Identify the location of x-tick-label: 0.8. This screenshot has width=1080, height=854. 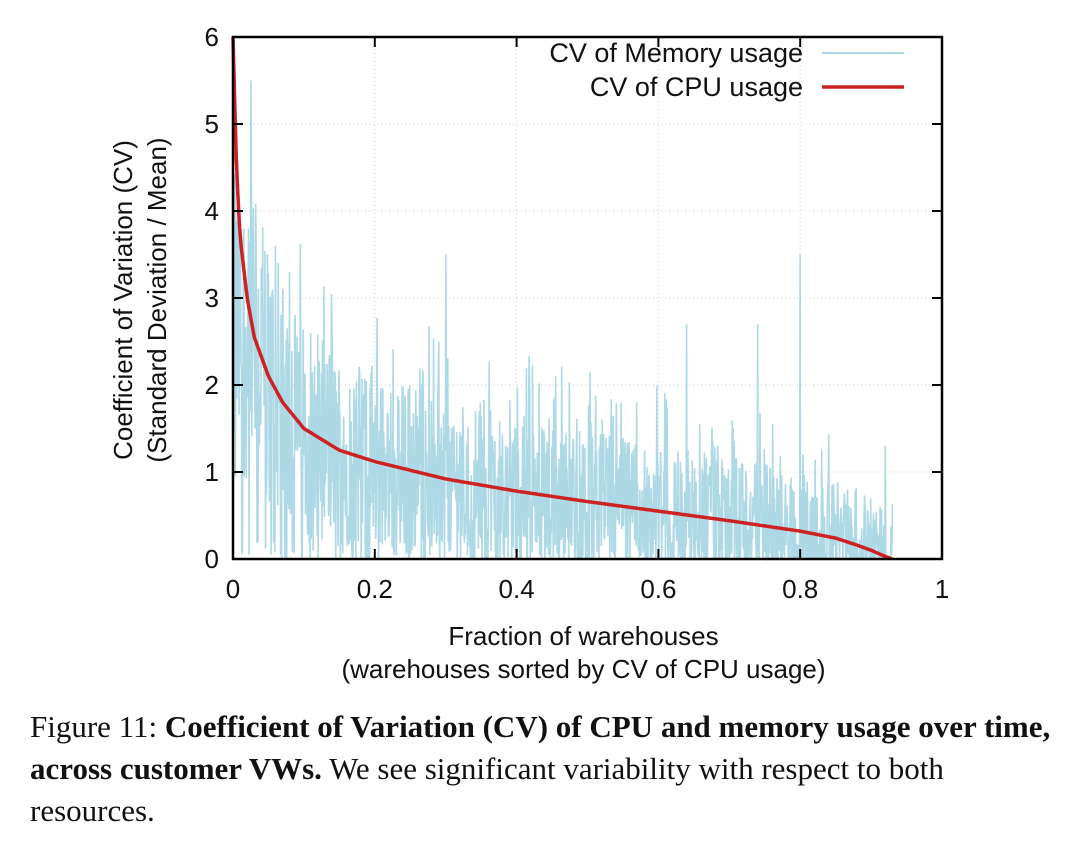
(800, 589).